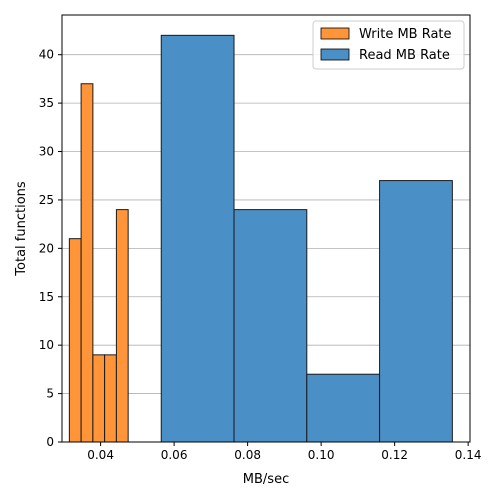 Image resolution: width=500 pixels, height=500 pixels. What do you see at coordinates (284, 452) in the screenshot?
I see `x-axis: 0.04 0.06 0.08 0.10 0.12 0.14` at bounding box center [284, 452].